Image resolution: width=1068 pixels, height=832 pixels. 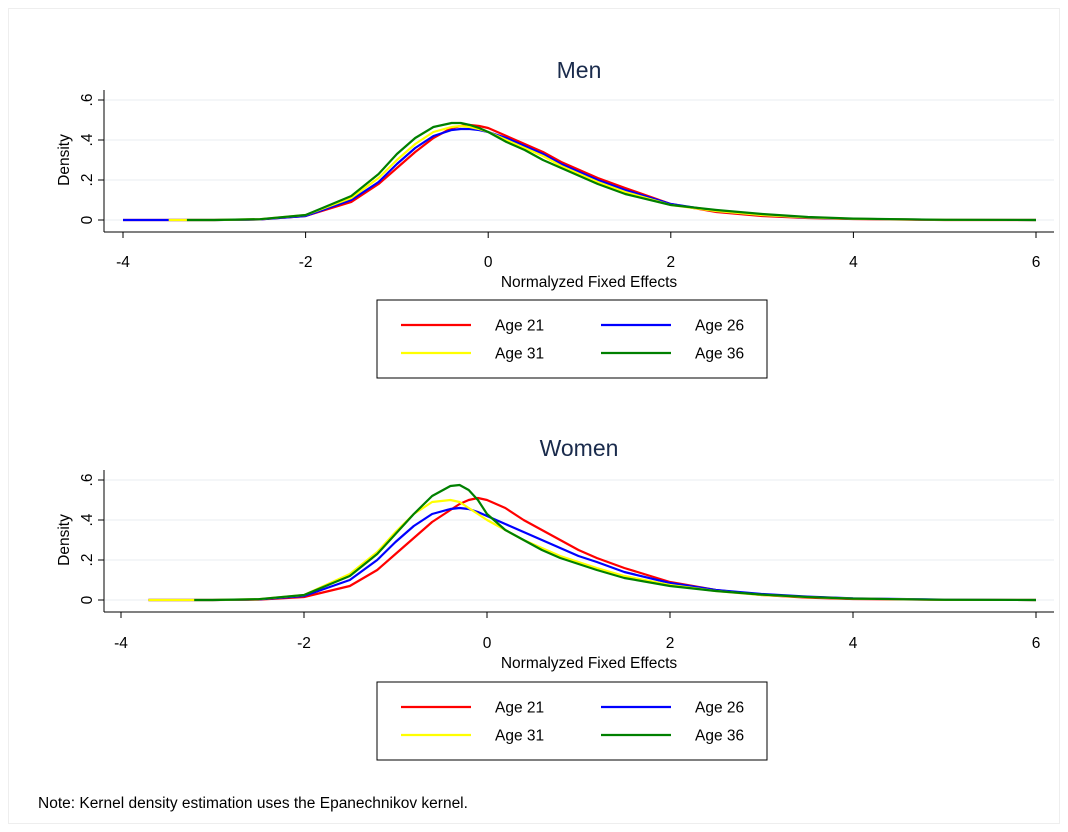 I want to click on chart-title: Men, so click(x=579, y=70).